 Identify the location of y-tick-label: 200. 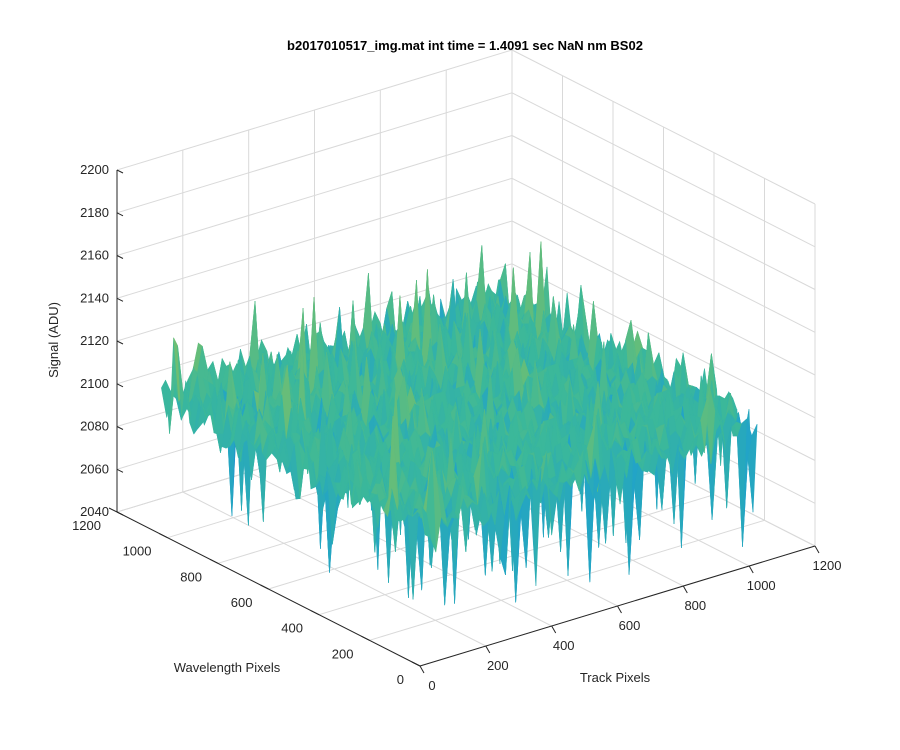
(343, 653).